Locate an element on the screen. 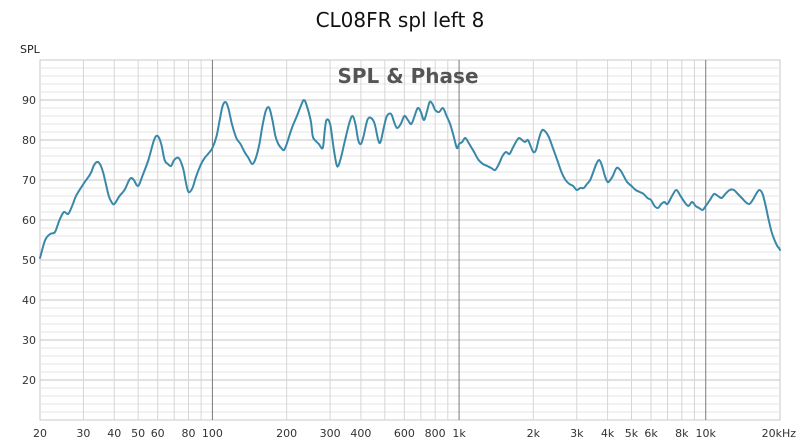  x-tick-label: 600 is located at coordinates (404, 433).